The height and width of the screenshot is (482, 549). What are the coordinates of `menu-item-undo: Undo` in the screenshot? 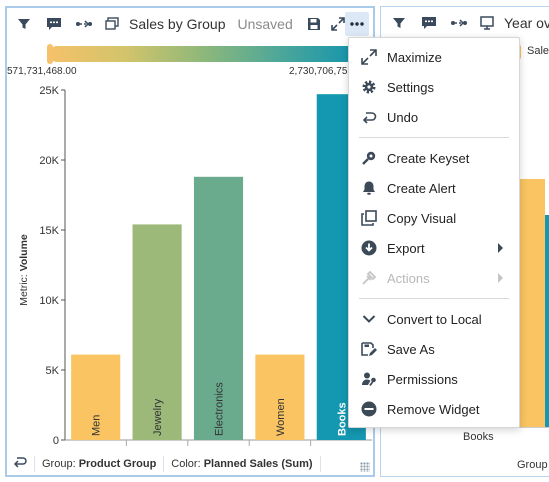 It's located at (434, 117).